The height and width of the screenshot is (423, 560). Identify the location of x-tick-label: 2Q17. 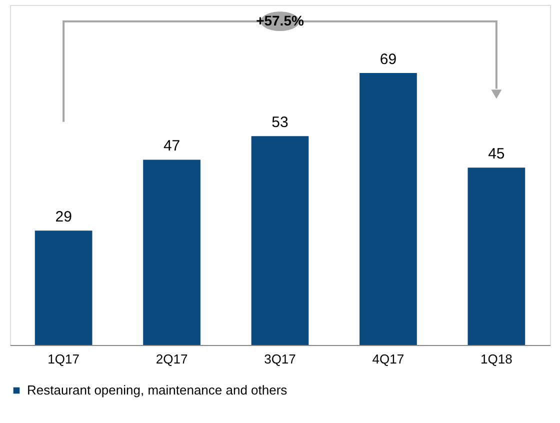
(172, 359).